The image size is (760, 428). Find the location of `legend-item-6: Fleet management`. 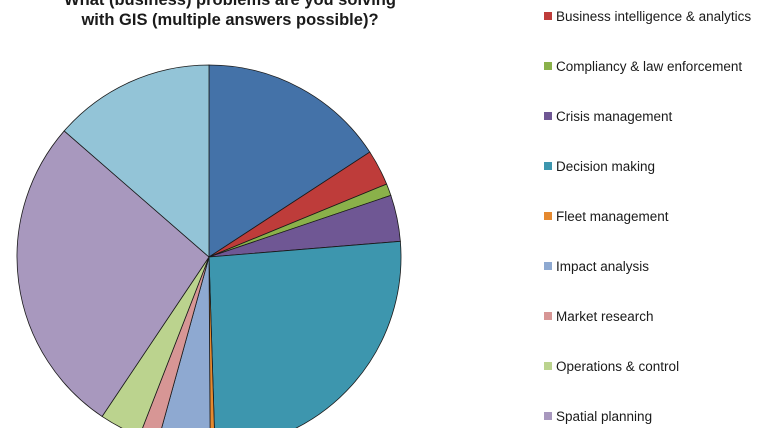

legend-item-6: Fleet management is located at coordinates (606, 216).